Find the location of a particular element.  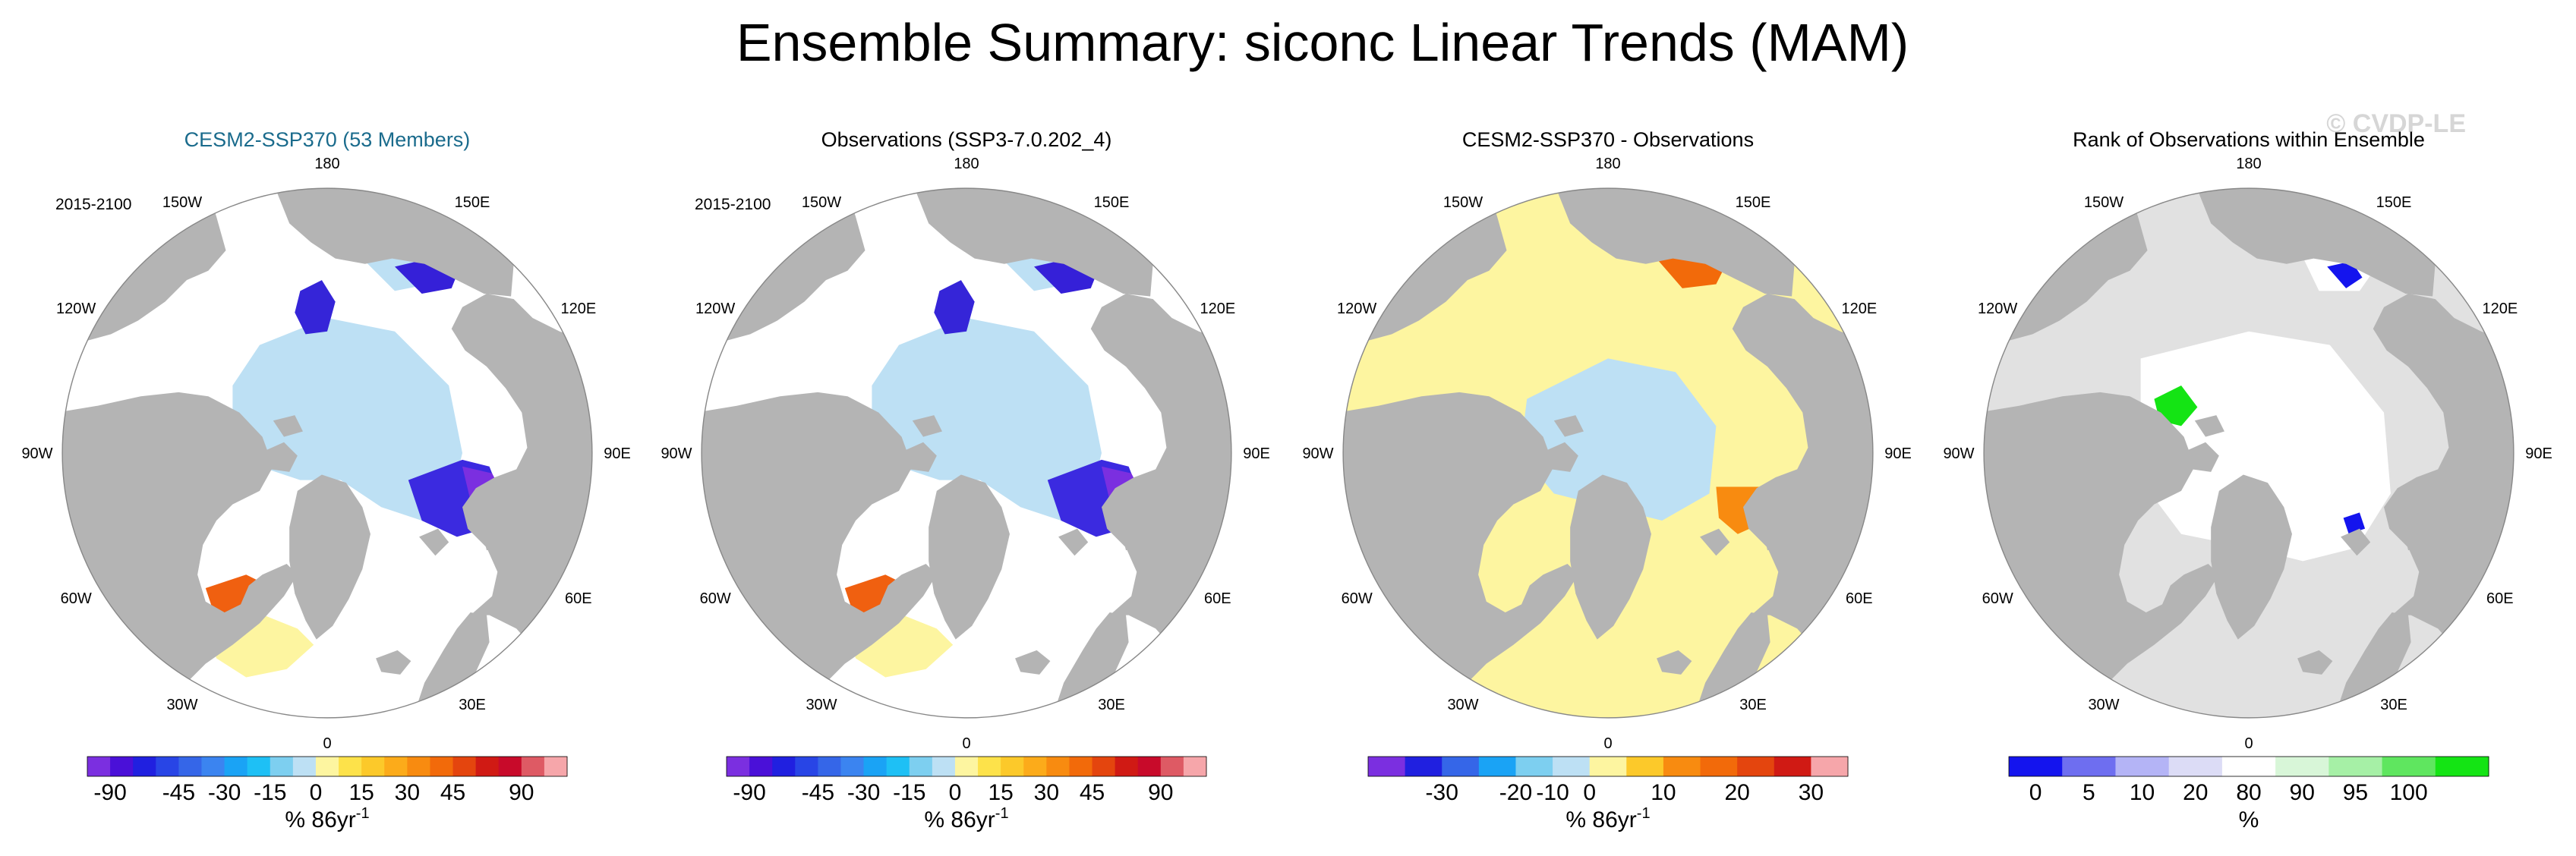

colorbar-tick-label: -45 is located at coordinates (818, 792).